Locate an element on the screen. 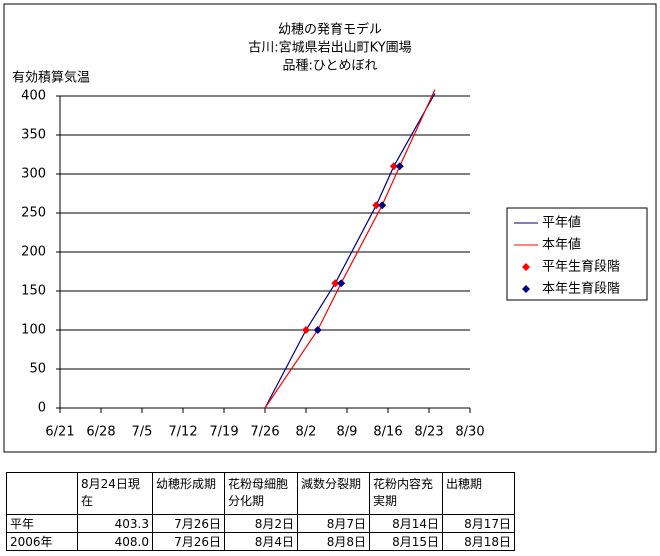 The width and height of the screenshot is (660, 556). x-tick-label: 8/23 is located at coordinates (428, 432).